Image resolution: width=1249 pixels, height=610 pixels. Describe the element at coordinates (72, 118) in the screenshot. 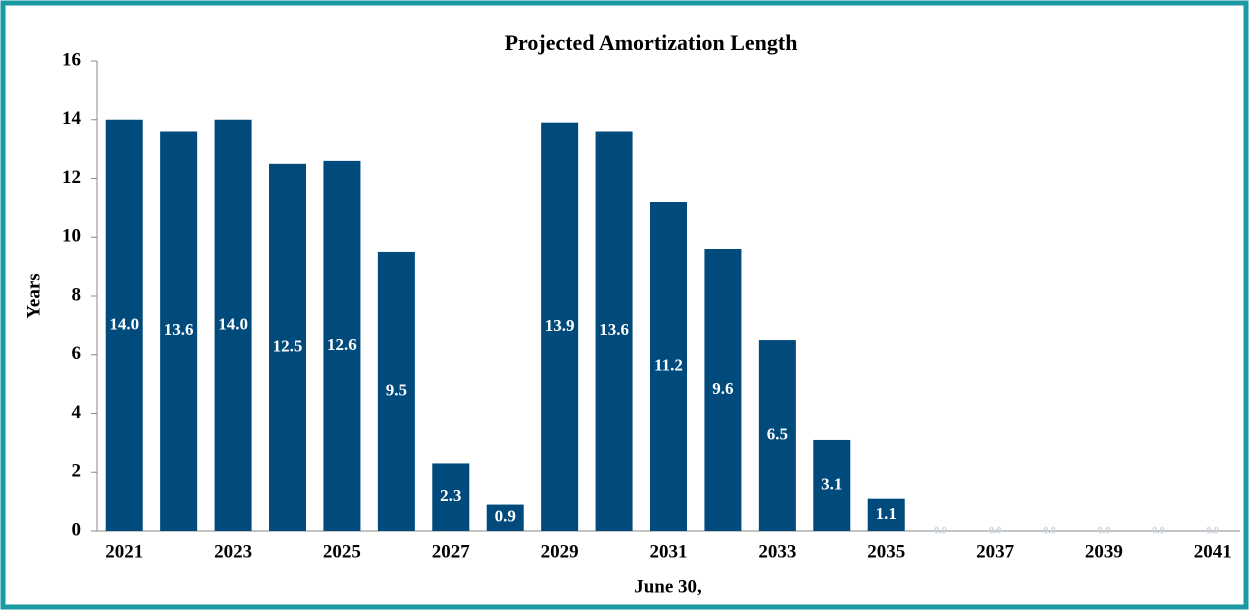

I see `y-tick-label: 14` at that location.